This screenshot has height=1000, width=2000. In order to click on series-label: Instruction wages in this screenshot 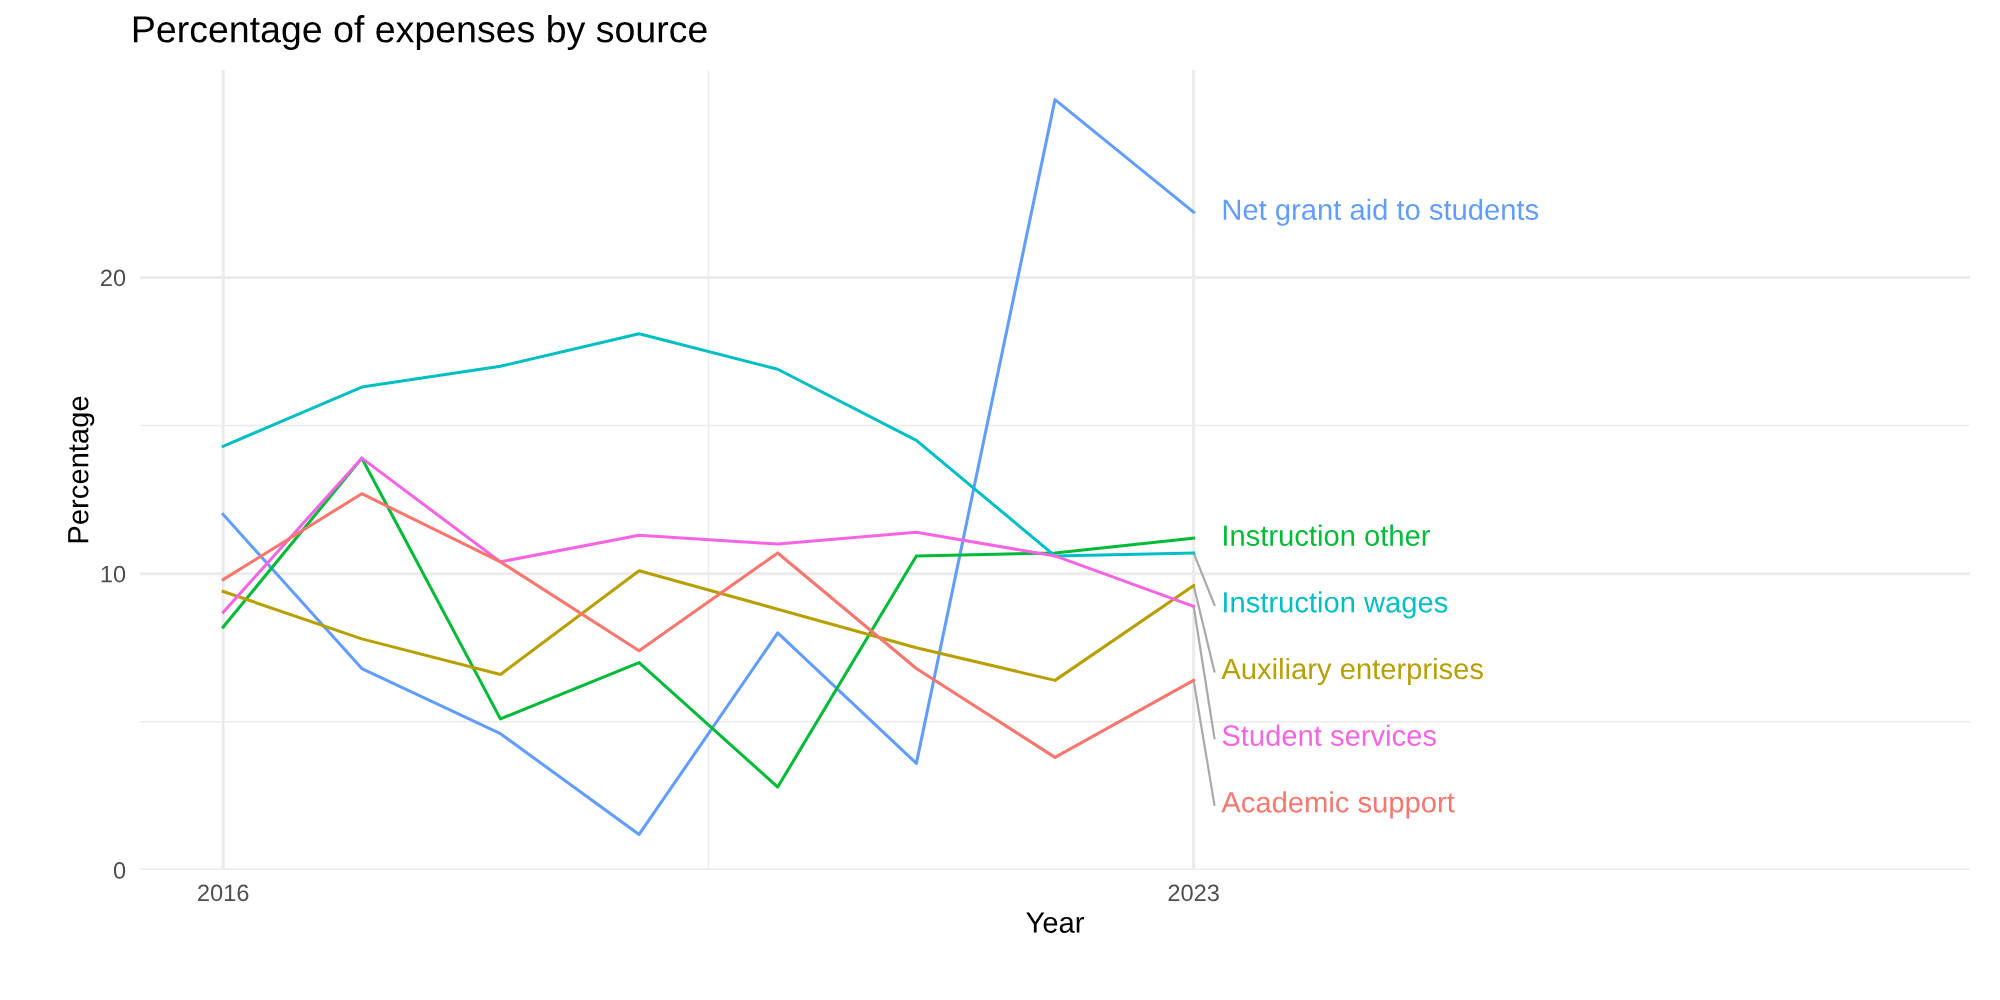, I will do `click(1336, 605)`.